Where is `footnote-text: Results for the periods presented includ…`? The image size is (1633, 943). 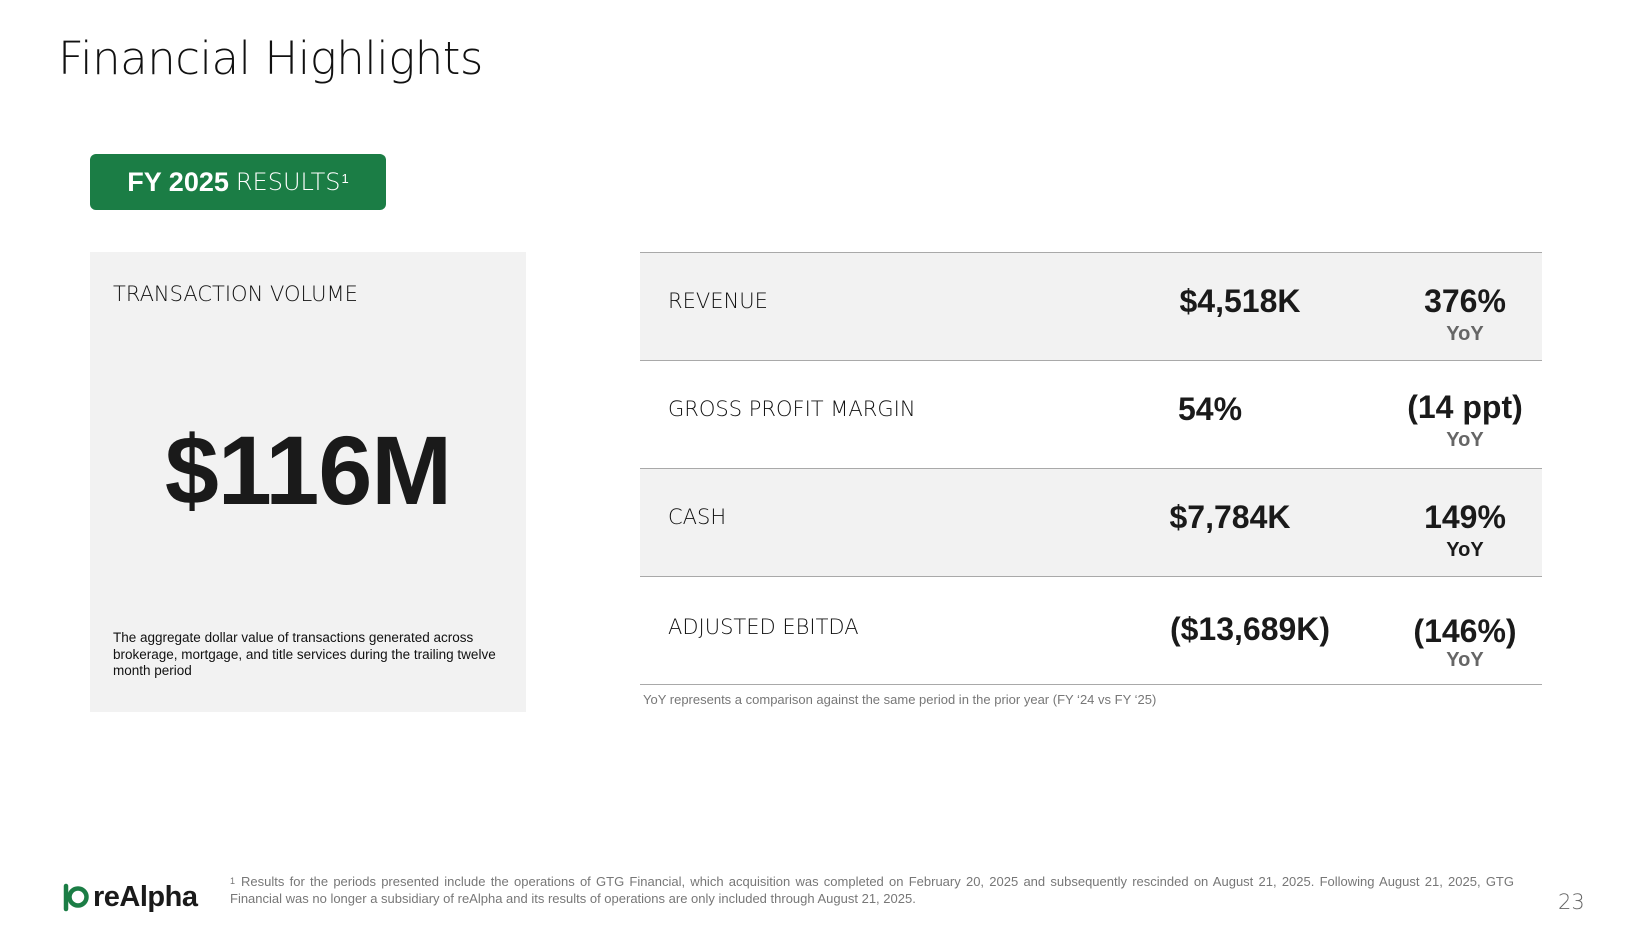 footnote-text: Results for the periods presented includ… is located at coordinates (872, 890).